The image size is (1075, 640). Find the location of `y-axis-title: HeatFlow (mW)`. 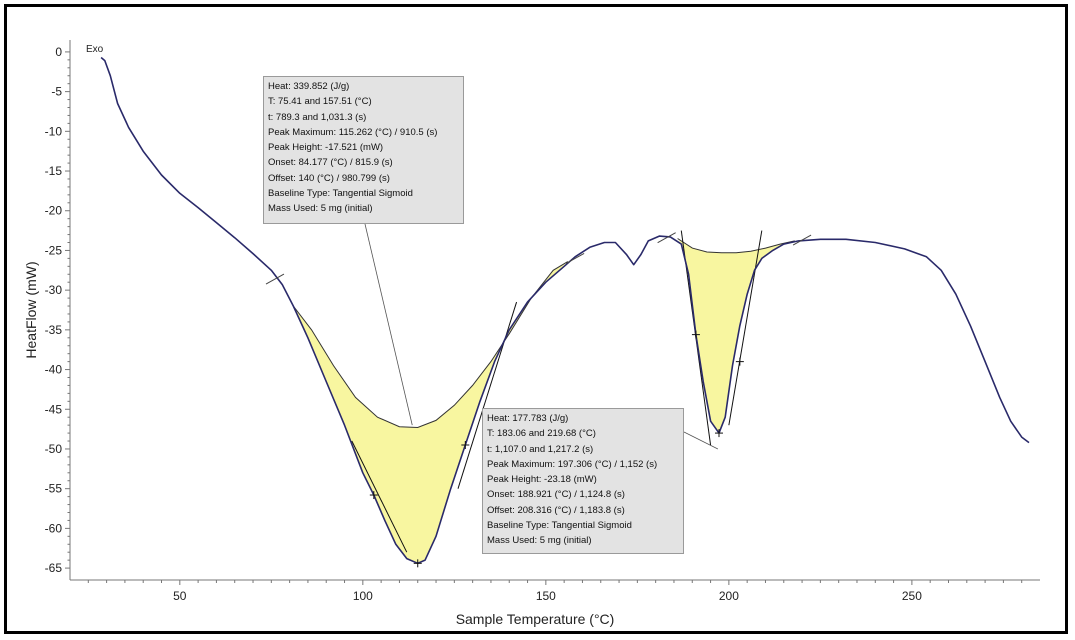

y-axis-title: HeatFlow (mW) is located at coordinates (31, 309).